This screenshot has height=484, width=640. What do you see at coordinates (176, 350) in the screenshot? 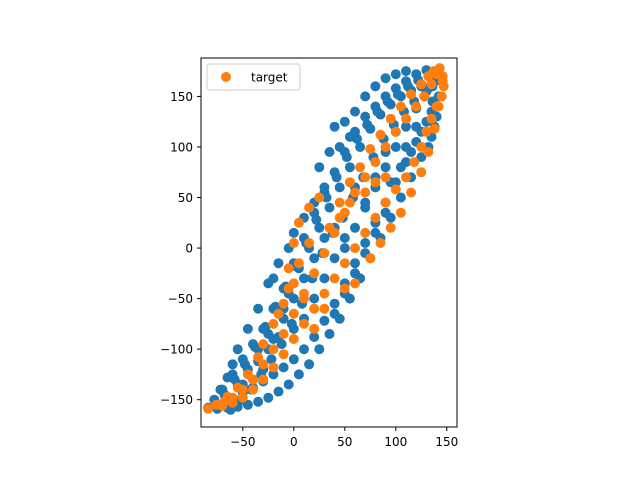
I see `y-tick-label: −100` at bounding box center [176, 350].